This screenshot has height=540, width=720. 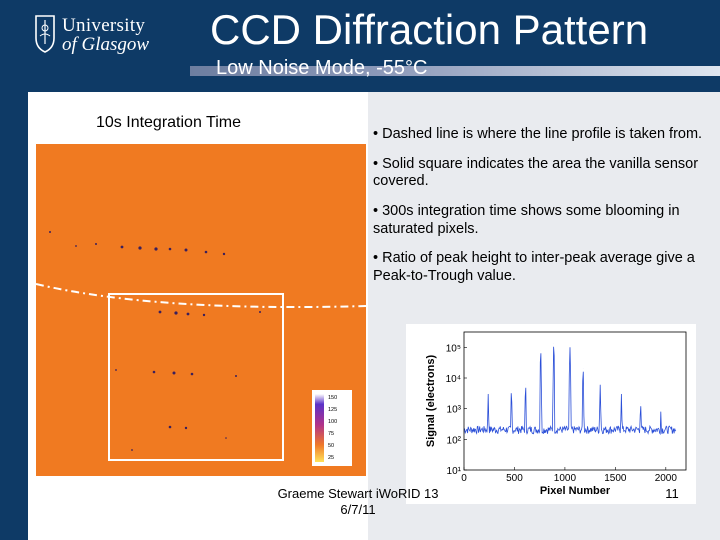 What do you see at coordinates (575, 491) in the screenshot?
I see `x-axis-label: Pixel Number` at bounding box center [575, 491].